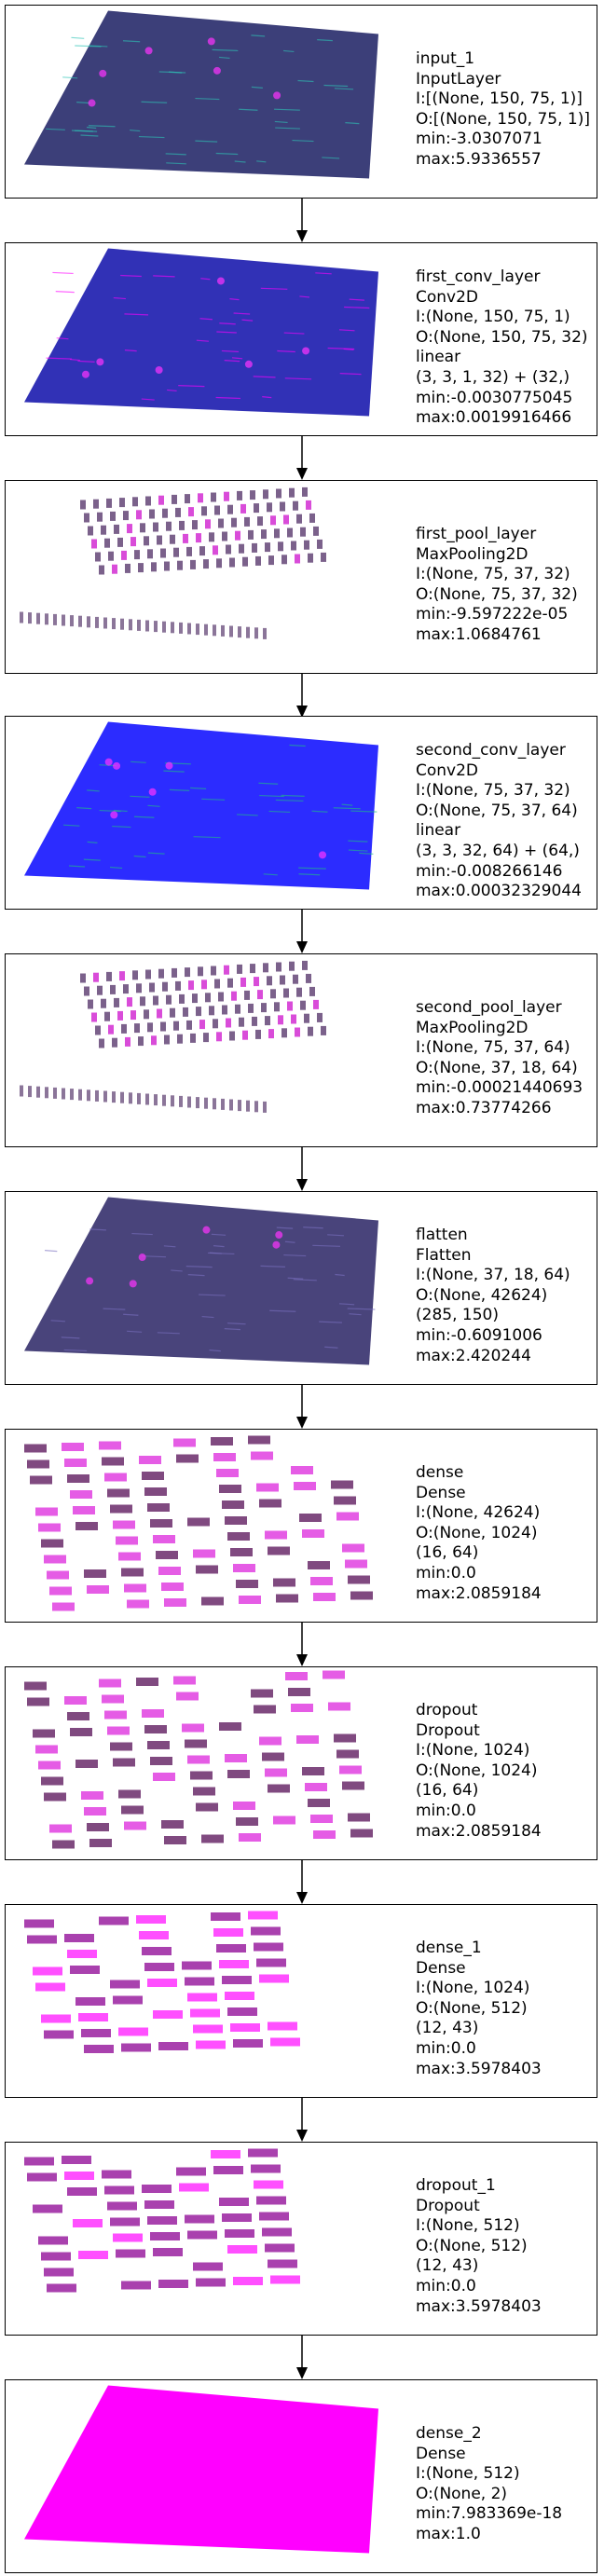 The width and height of the screenshot is (604, 2576). I want to click on layer-shape-line: I:(None, 42624), so click(479, 1513).